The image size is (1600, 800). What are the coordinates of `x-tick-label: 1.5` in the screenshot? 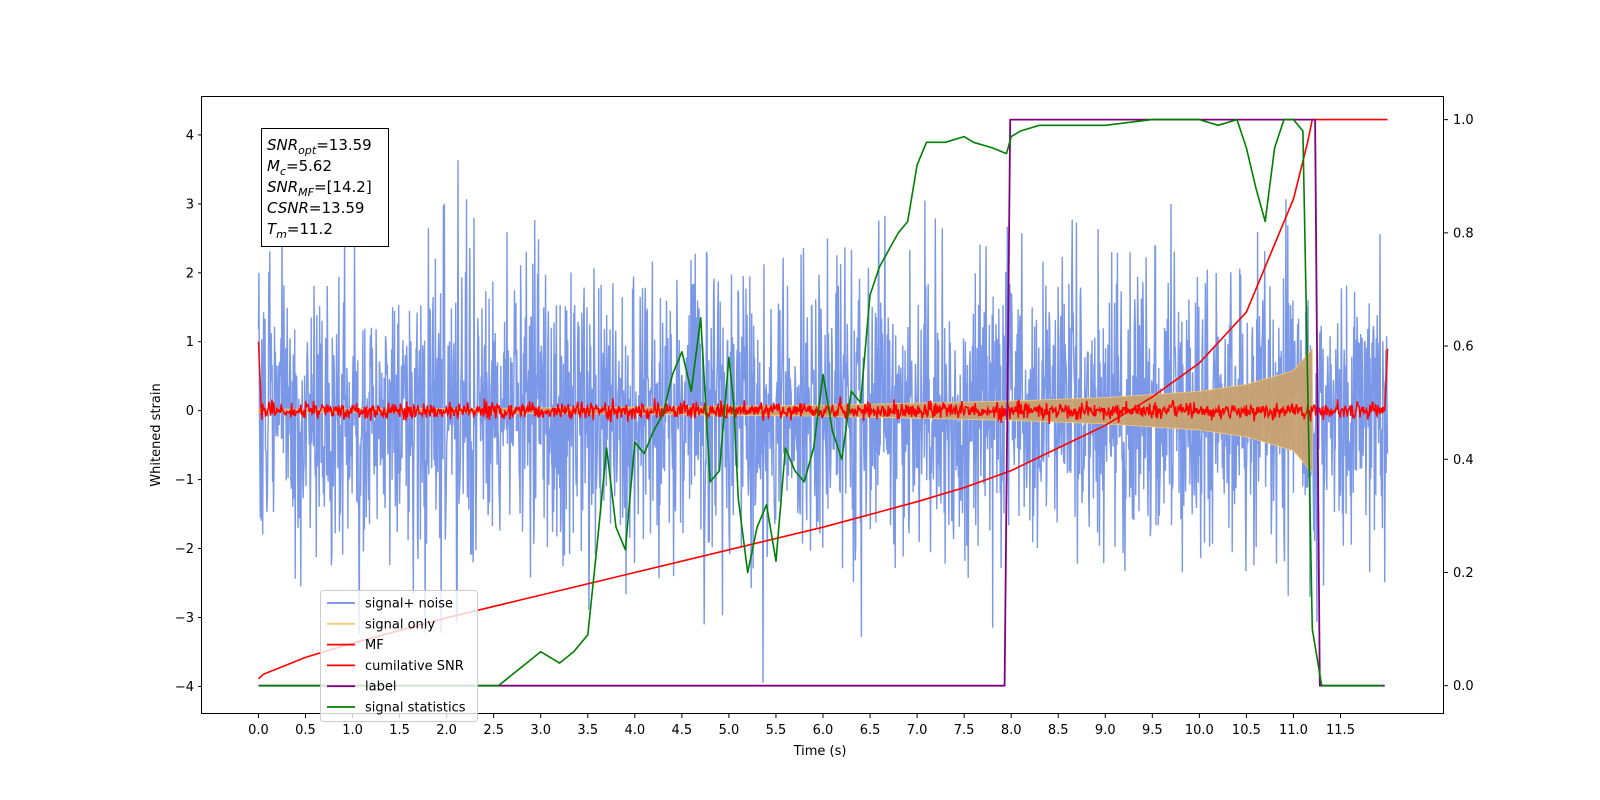 It's located at (399, 730).